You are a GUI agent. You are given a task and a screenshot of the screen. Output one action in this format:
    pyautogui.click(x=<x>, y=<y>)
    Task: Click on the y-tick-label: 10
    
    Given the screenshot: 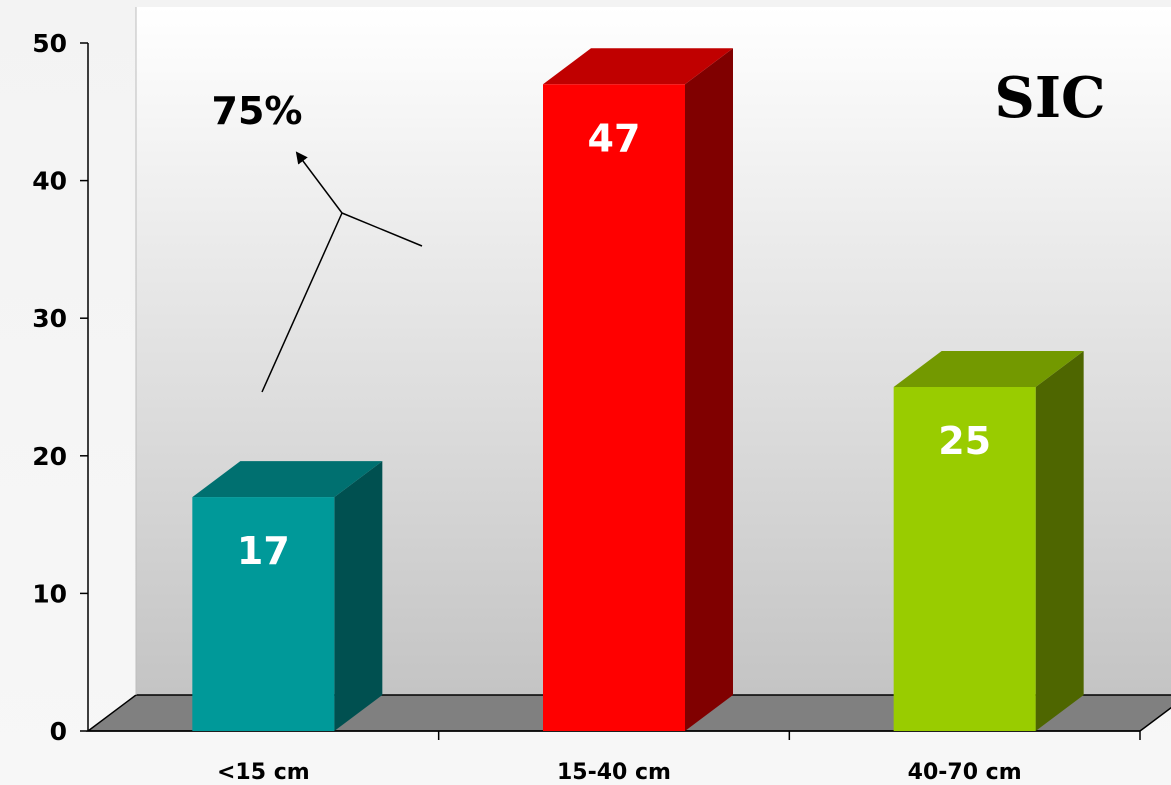 What is the action you would take?
    pyautogui.click(x=49, y=593)
    